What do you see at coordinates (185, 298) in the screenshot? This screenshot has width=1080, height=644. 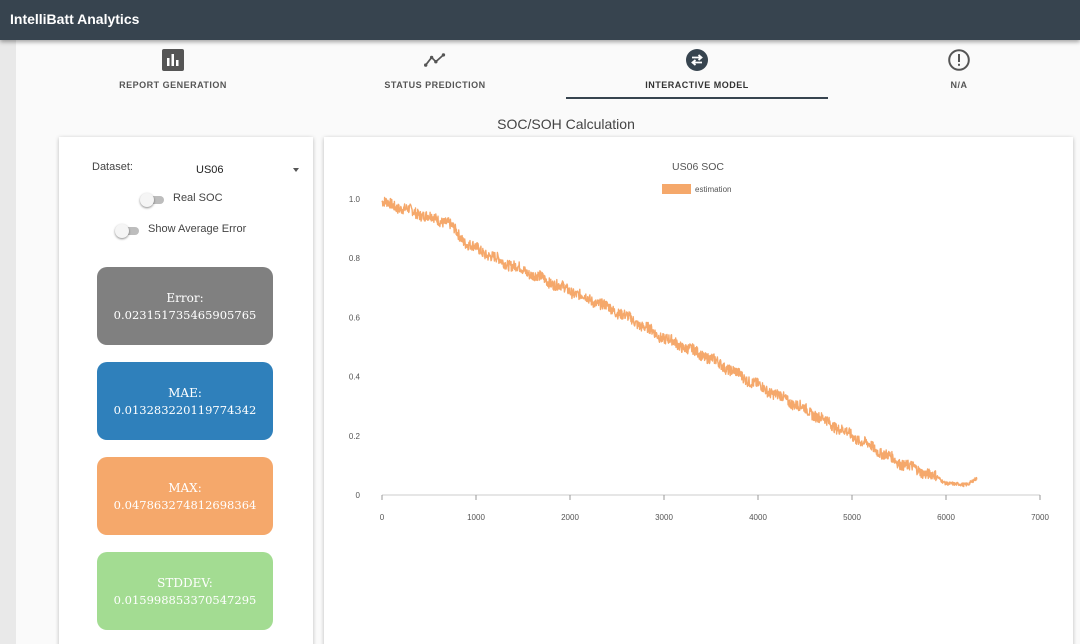 I see `stat-label: Error:` at bounding box center [185, 298].